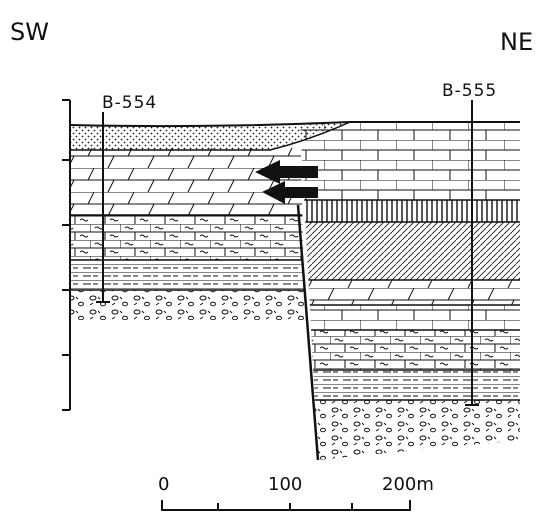 This screenshot has height=520, width=550. What do you see at coordinates (469, 91) in the screenshot?
I see `borehole-label: B-555` at bounding box center [469, 91].